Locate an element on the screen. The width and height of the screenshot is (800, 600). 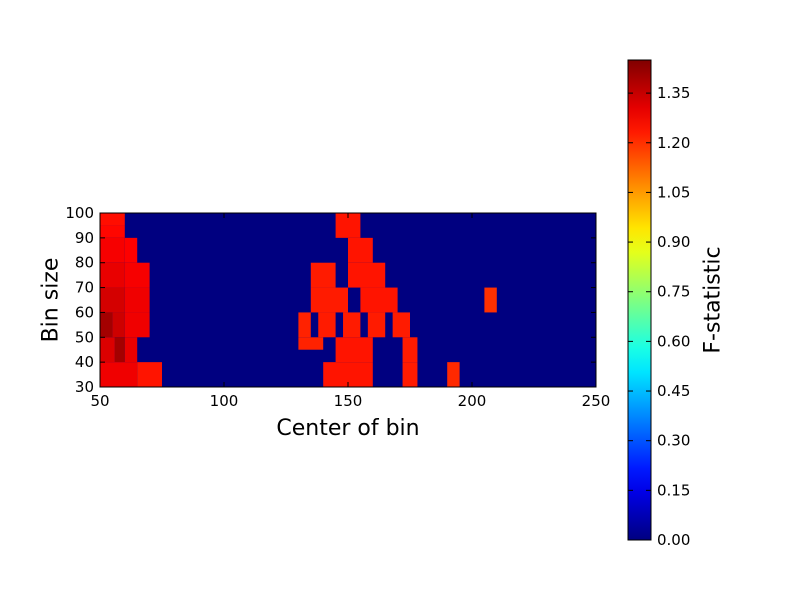
colorbar-ticks: 0.00 0.15 0.30 0.45 0.60 0.75 0.90 1.05 1.20 1.35 is located at coordinates (659, 316).